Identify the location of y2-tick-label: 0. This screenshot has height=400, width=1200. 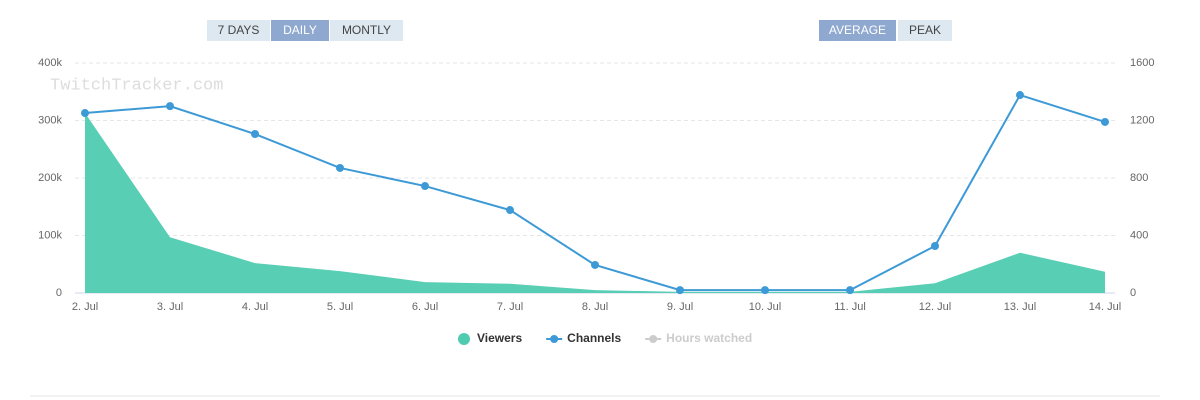
(1133, 293).